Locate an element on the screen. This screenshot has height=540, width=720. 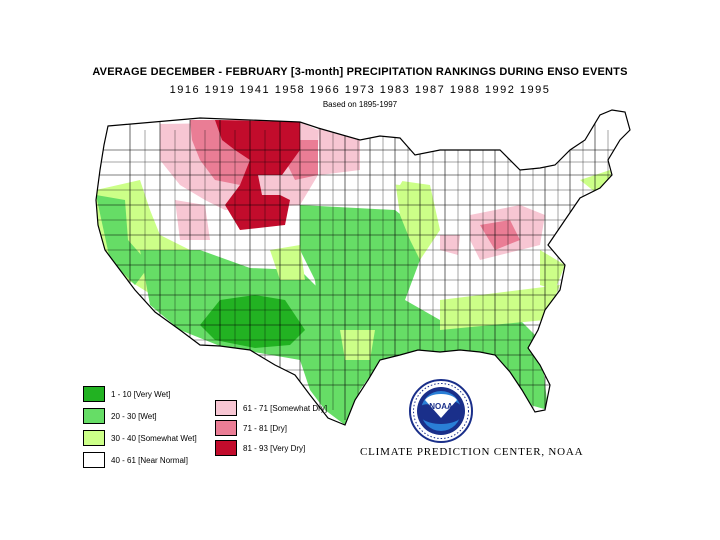
legend-label: 71 - 81 [Dry] is located at coordinates (265, 428).